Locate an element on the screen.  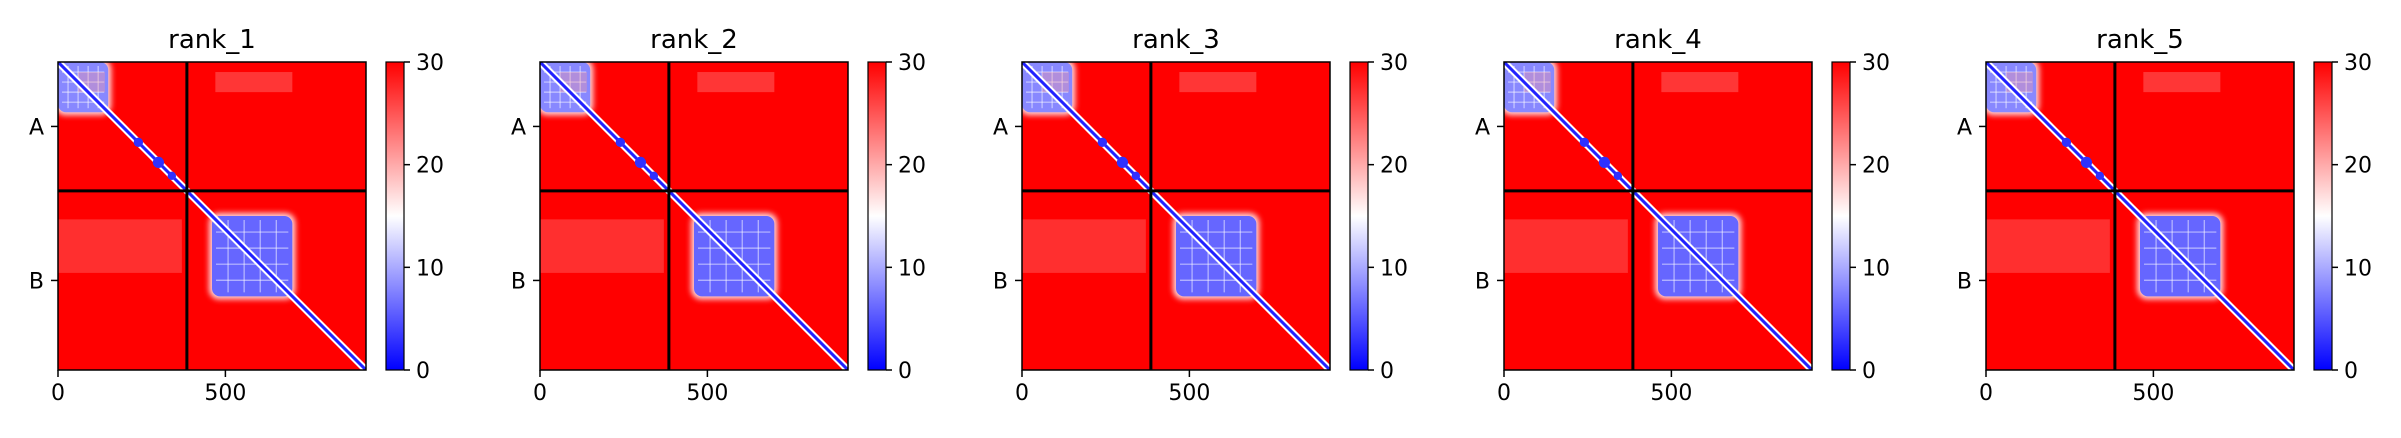
chart-title: rank_1 is located at coordinates (212, 40).